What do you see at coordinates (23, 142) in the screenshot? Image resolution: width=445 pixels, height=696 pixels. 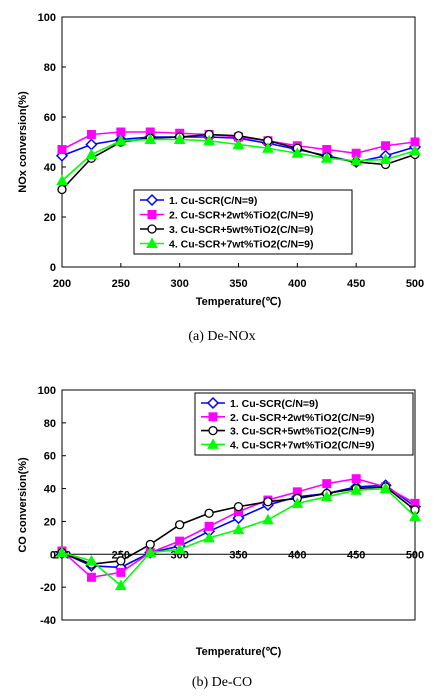 I see `y-axis-label: NOx conversion(%)` at bounding box center [23, 142].